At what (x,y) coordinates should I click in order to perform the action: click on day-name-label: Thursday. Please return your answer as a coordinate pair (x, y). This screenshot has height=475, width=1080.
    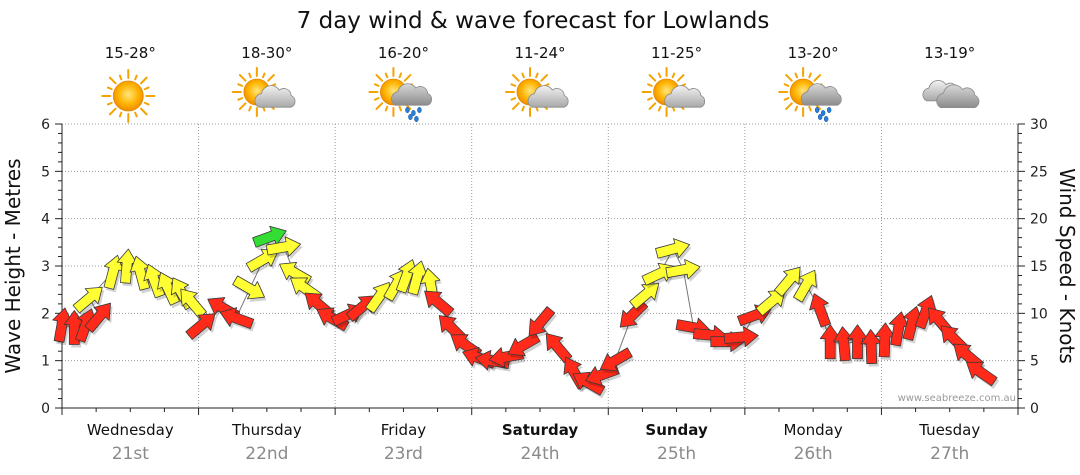
    Looking at the image, I should click on (266, 430).